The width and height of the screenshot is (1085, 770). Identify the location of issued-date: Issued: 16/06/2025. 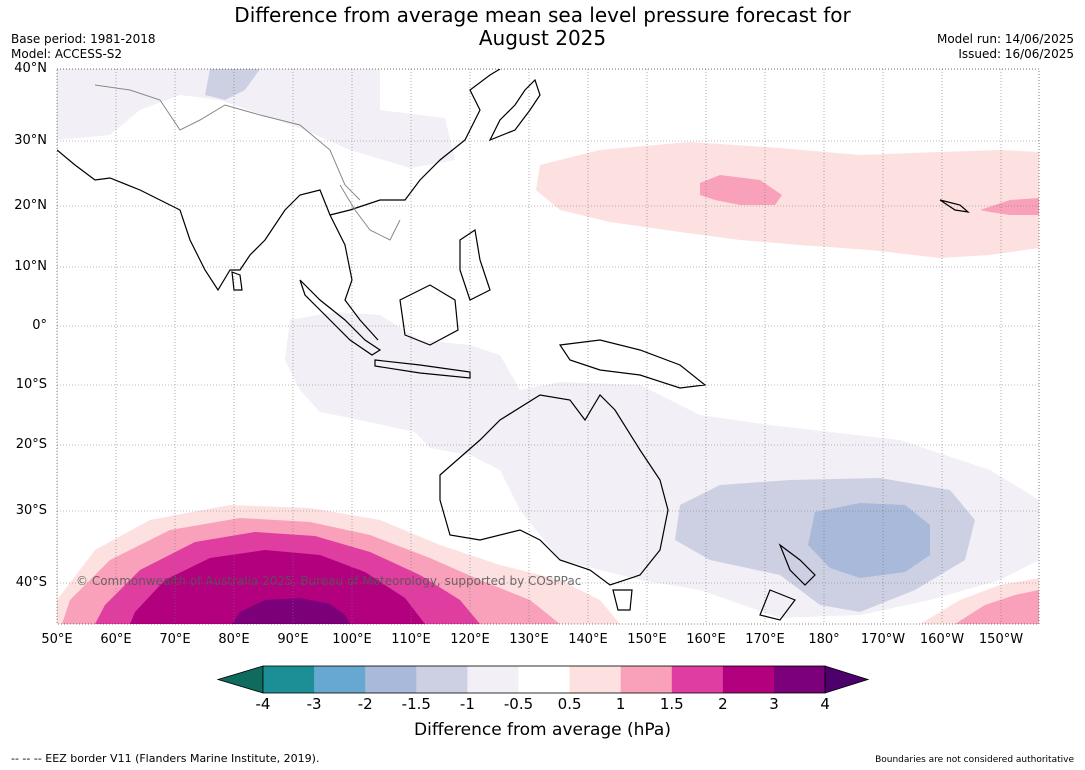
(1016, 54).